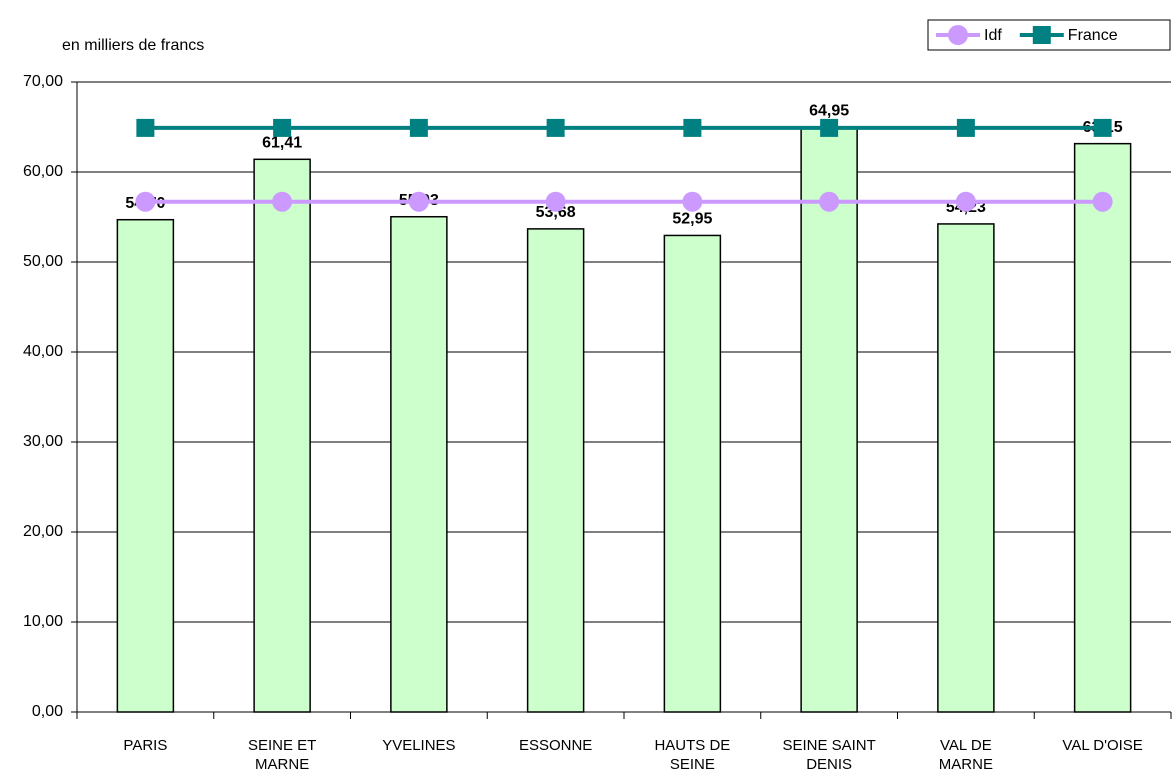  I want to click on y-tick-label: 0,00, so click(47, 711).